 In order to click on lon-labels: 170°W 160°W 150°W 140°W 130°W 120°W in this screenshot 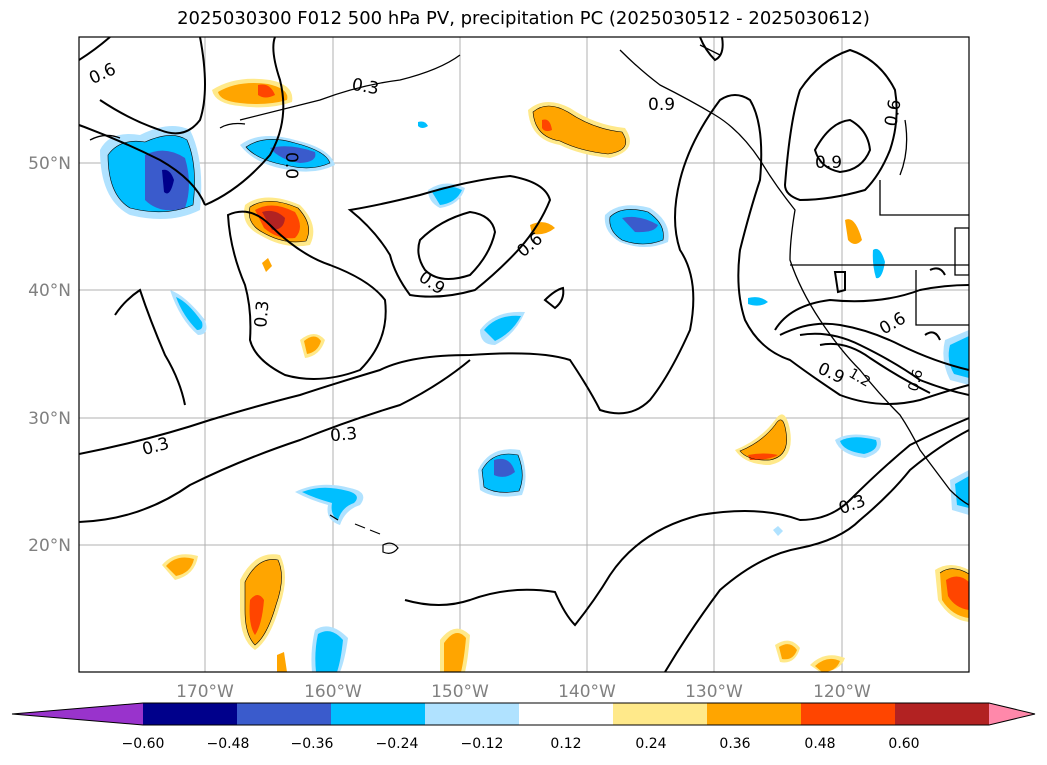, I will do `click(523, 692)`.